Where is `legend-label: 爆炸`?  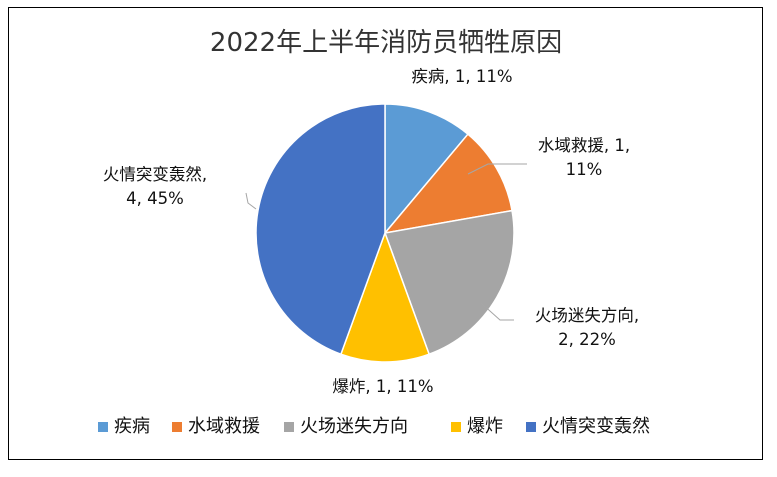
legend-label: 爆炸 is located at coordinates (485, 426).